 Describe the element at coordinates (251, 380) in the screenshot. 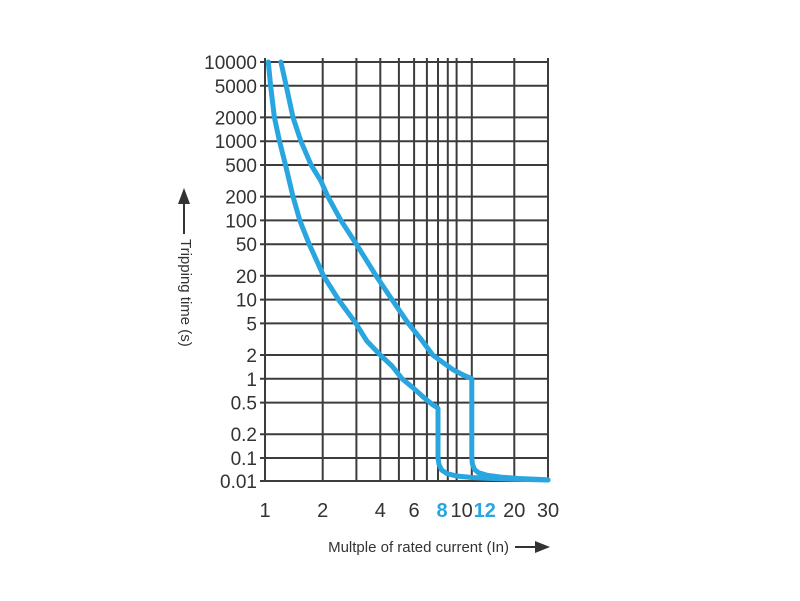

I see `y-tick-label-1: 1` at that location.